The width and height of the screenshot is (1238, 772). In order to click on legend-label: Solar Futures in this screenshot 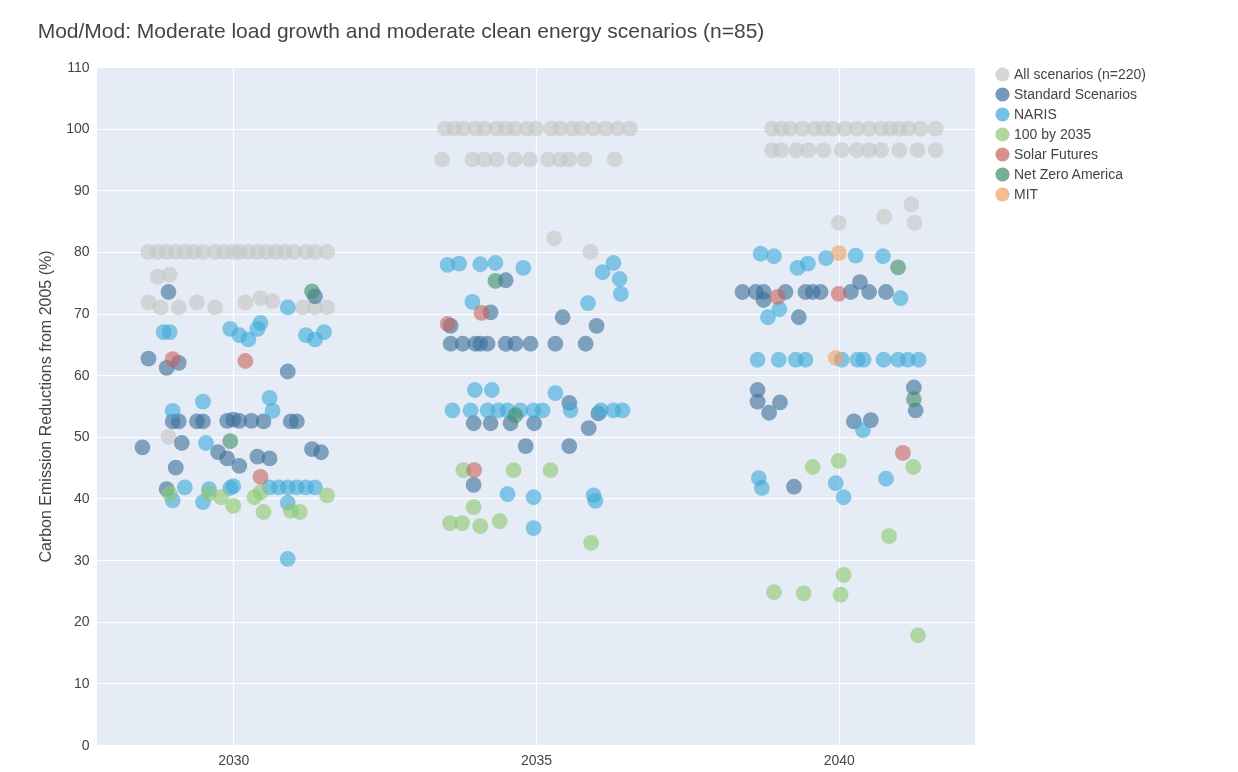, I will do `click(1056, 153)`.